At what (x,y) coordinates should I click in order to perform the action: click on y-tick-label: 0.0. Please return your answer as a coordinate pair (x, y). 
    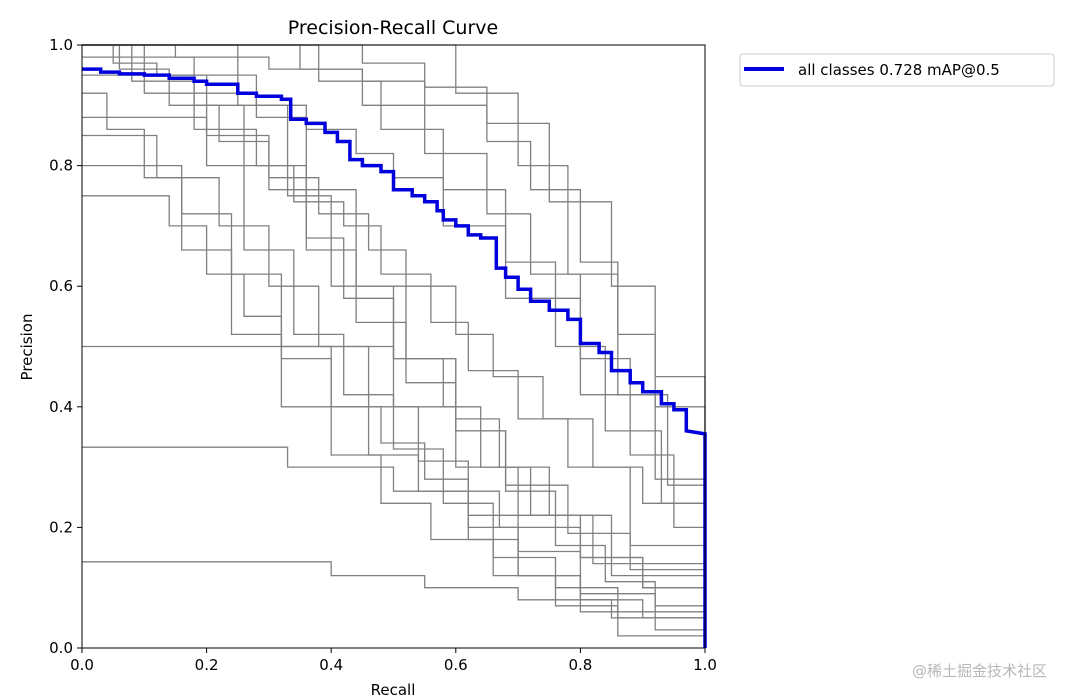
    Looking at the image, I should click on (61, 648).